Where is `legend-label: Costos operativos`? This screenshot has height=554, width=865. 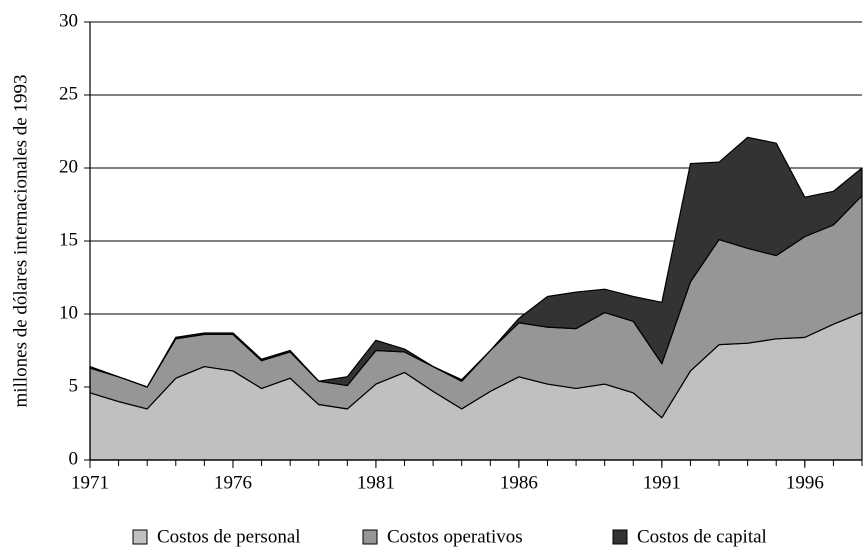 legend-label: Costos operativos is located at coordinates (455, 536).